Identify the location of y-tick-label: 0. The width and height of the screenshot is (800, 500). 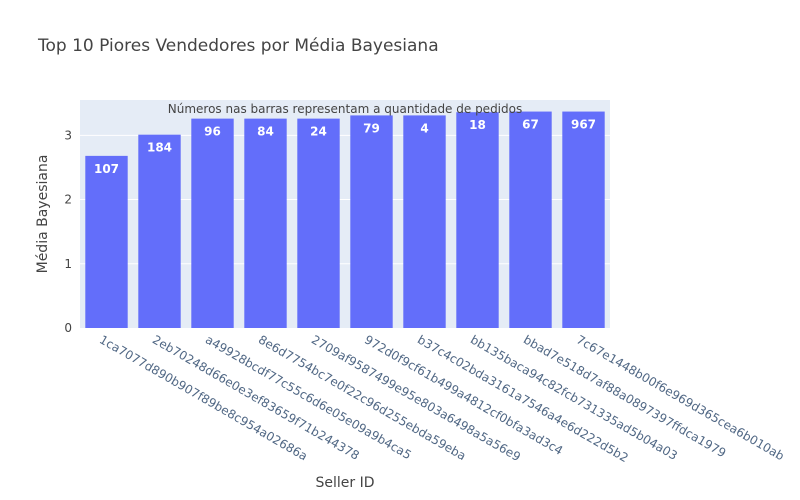
(68, 328).